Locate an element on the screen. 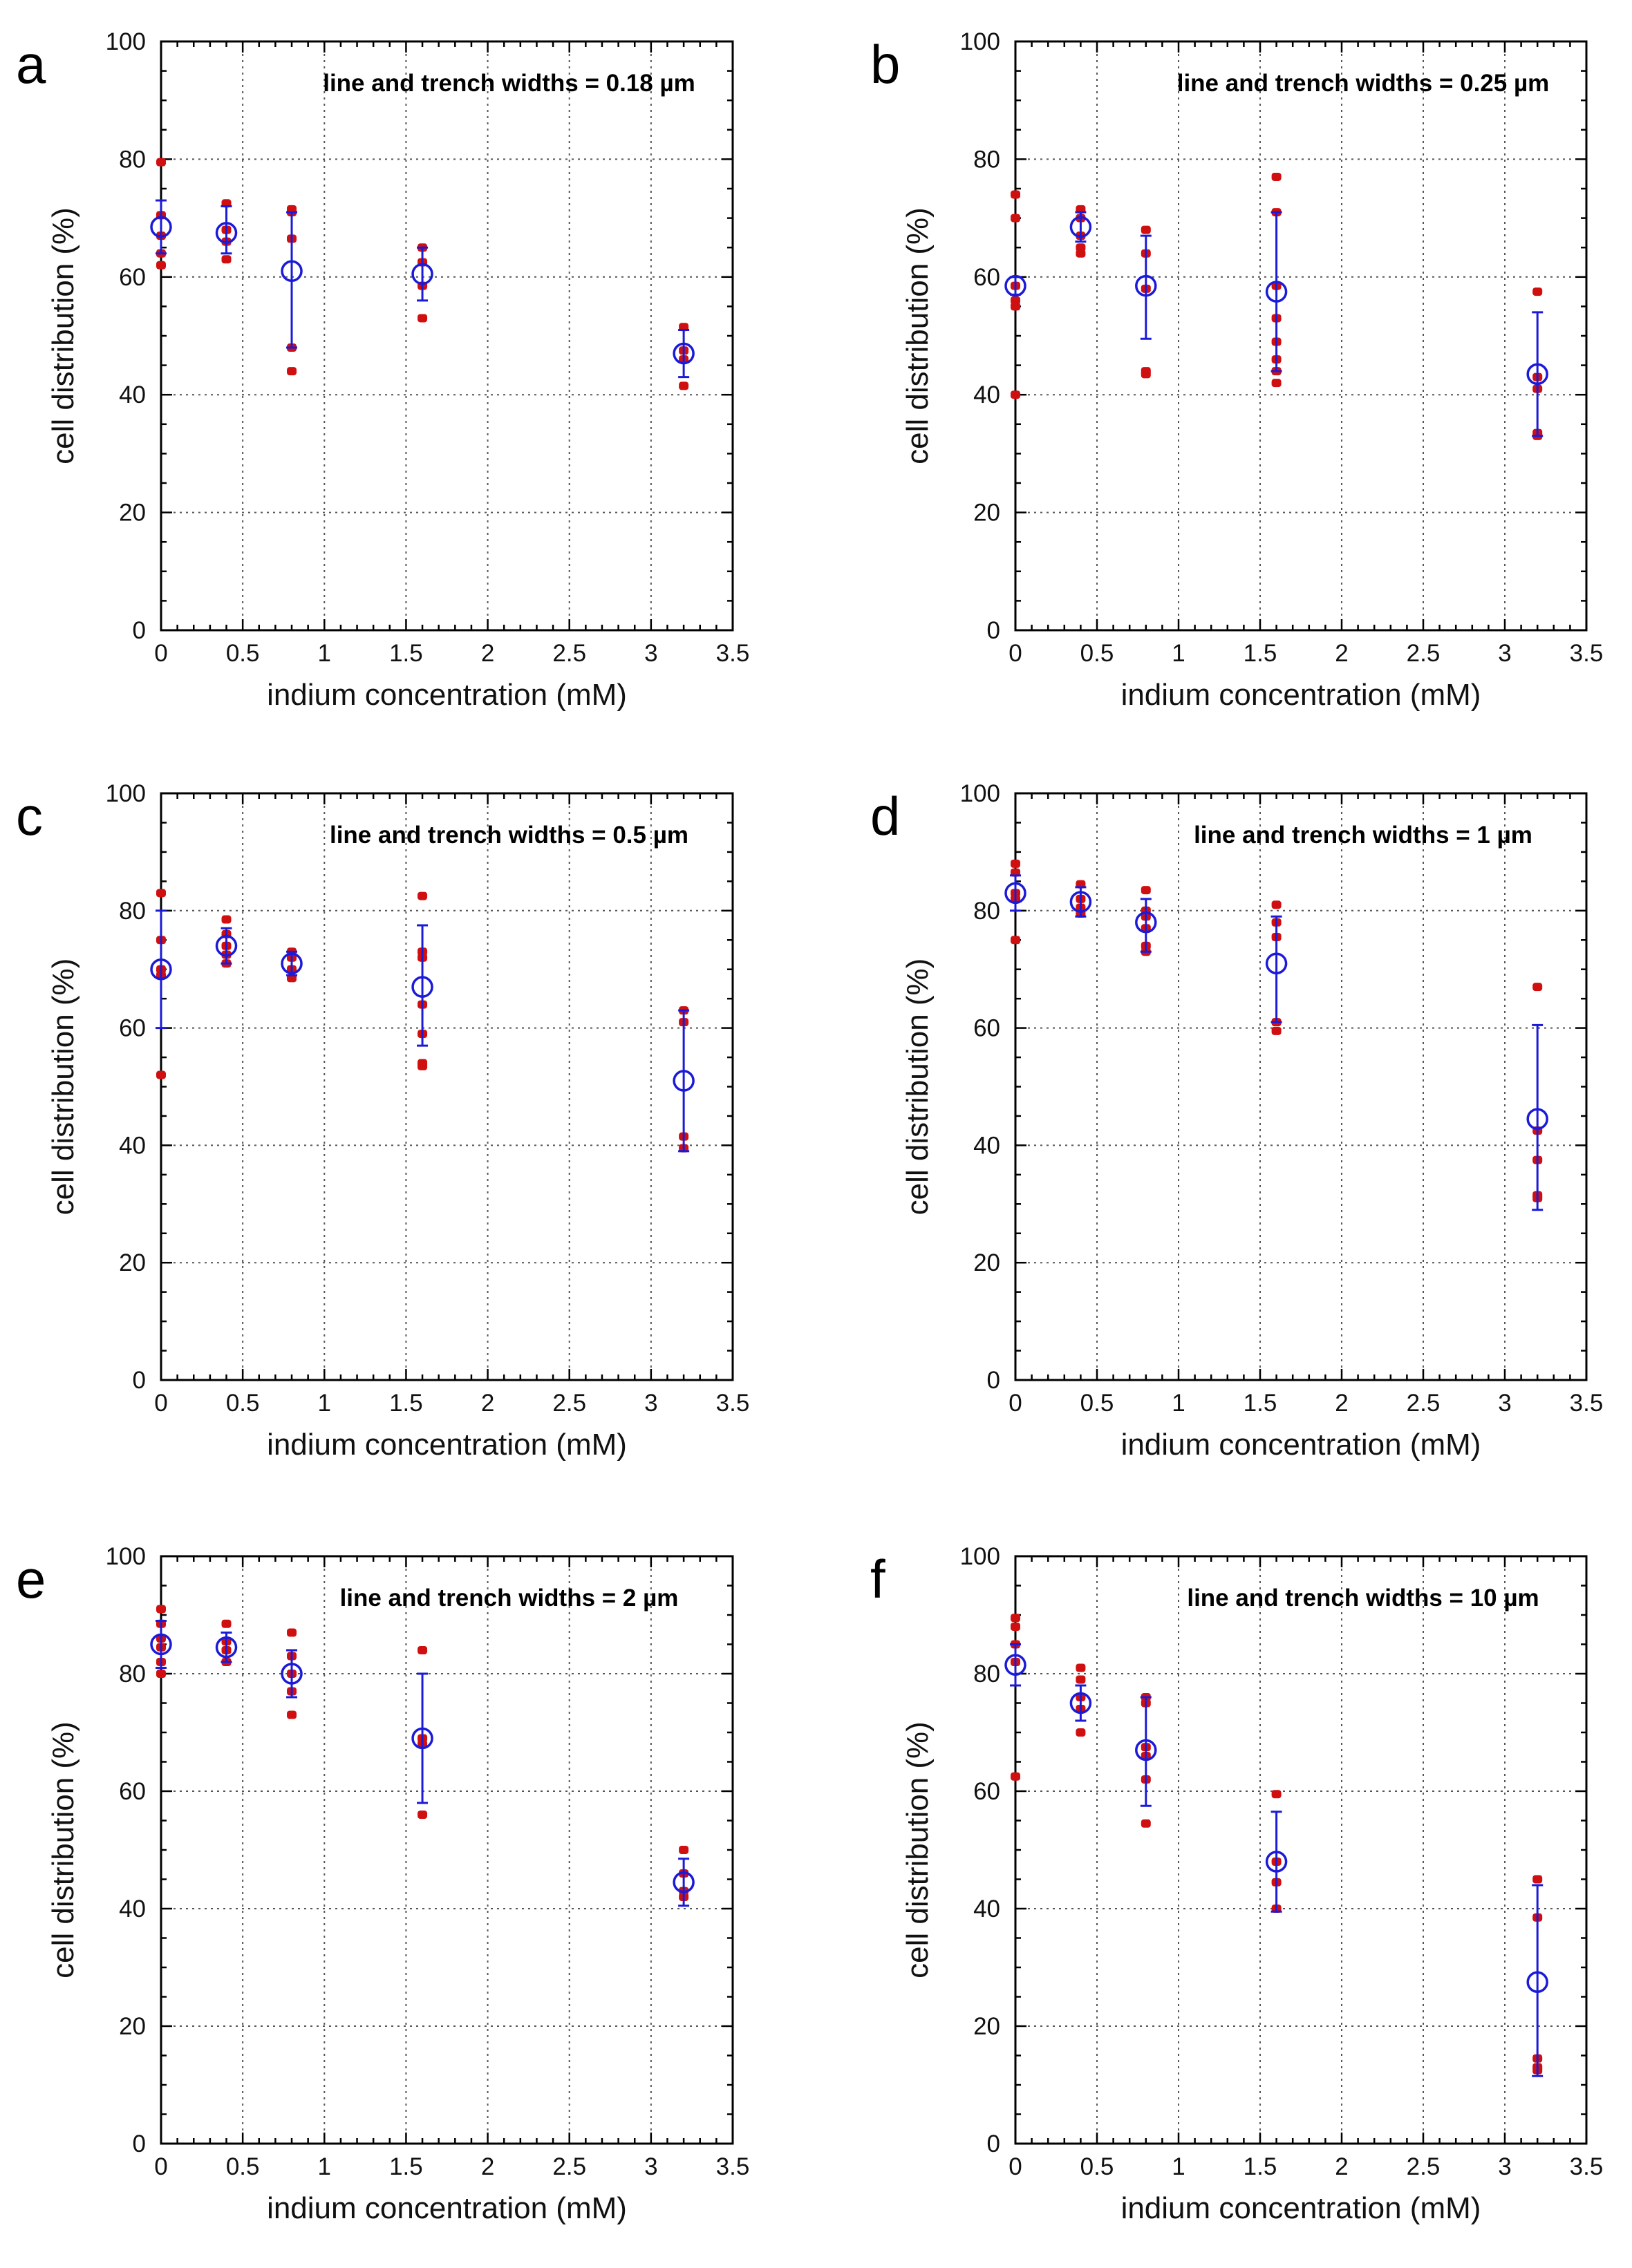 The image size is (1632, 2268). y-tick-label: 20 is located at coordinates (133, 513).